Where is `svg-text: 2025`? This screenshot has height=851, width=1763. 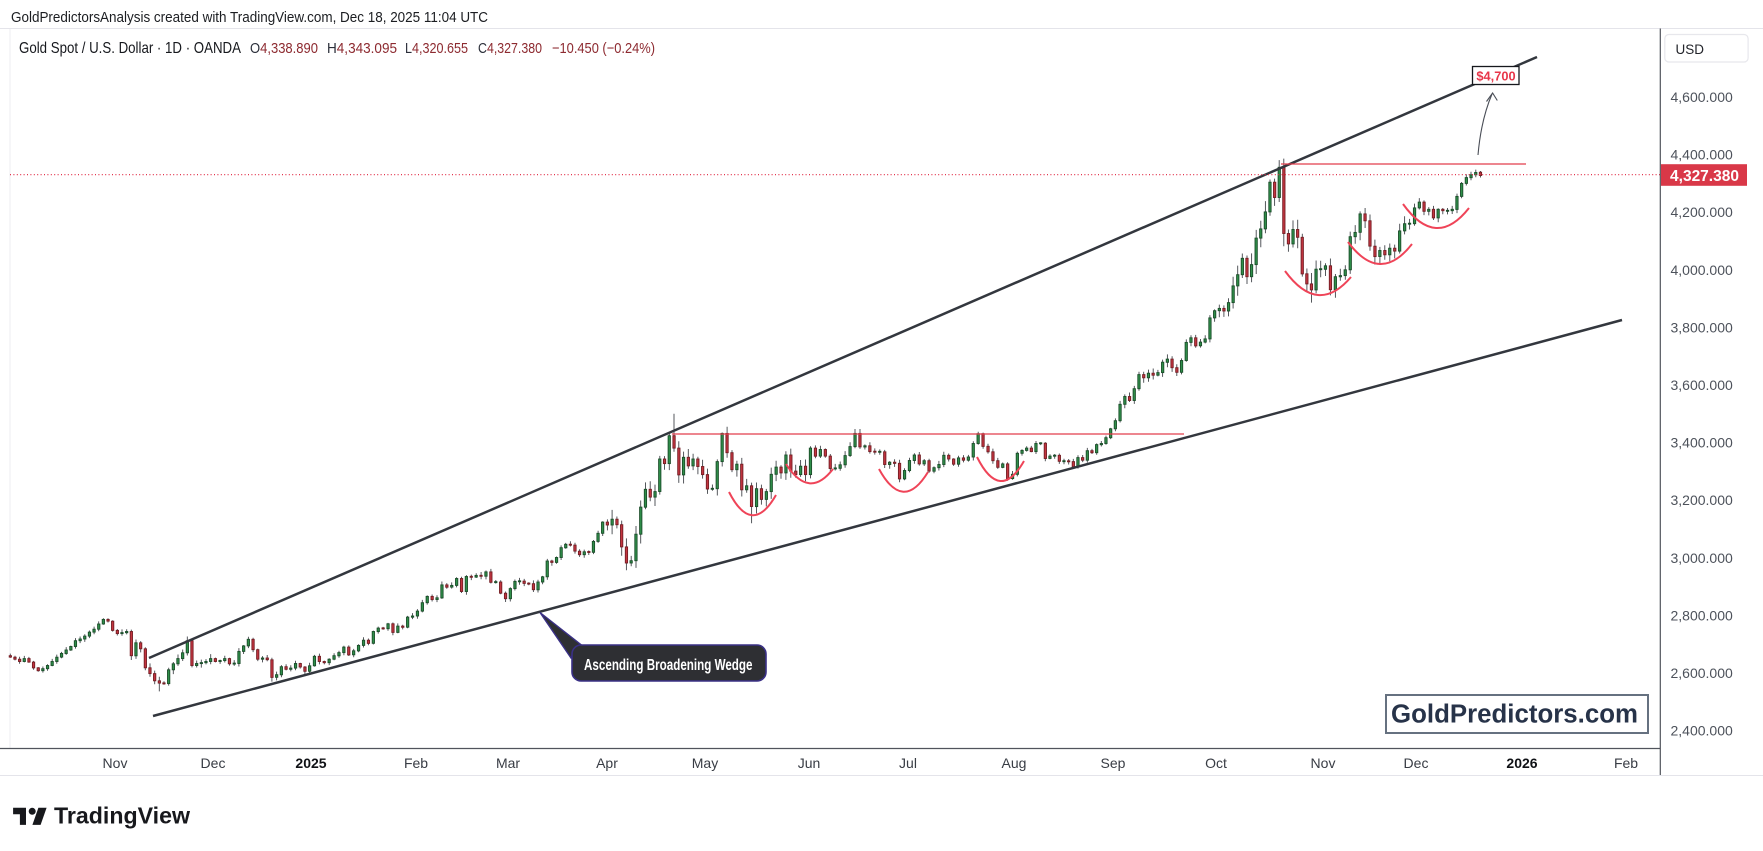
svg-text: 2025 is located at coordinates (310, 763).